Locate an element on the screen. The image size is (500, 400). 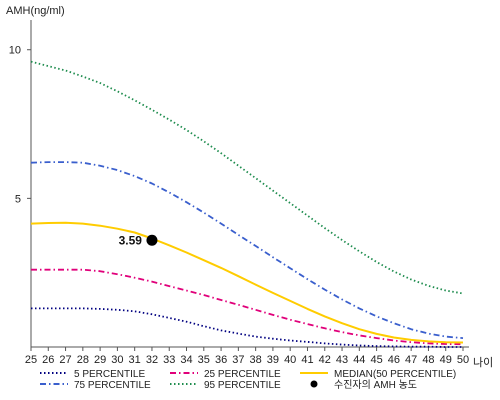
patient-amh-value-label: 3.59 is located at coordinates (131, 240).